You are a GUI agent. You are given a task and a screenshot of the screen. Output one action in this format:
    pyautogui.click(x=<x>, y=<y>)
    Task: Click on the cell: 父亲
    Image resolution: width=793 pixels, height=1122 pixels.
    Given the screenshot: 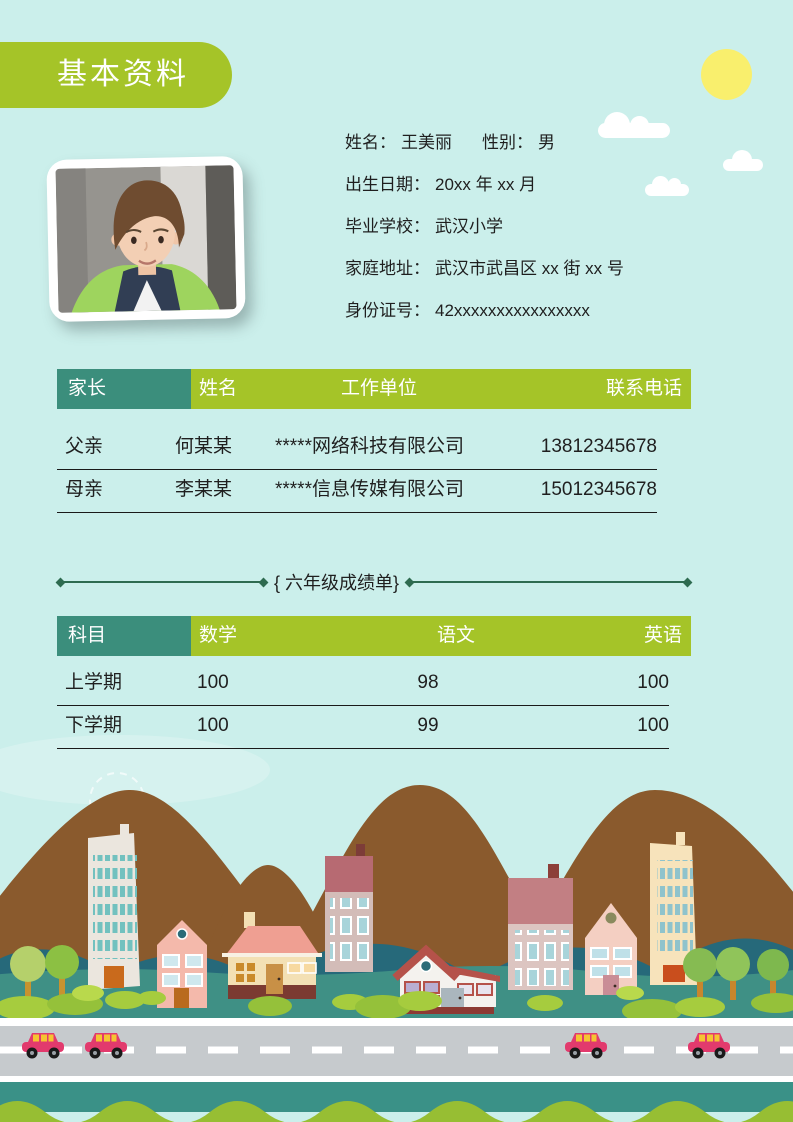 What is the action you would take?
    pyautogui.click(x=84, y=446)
    